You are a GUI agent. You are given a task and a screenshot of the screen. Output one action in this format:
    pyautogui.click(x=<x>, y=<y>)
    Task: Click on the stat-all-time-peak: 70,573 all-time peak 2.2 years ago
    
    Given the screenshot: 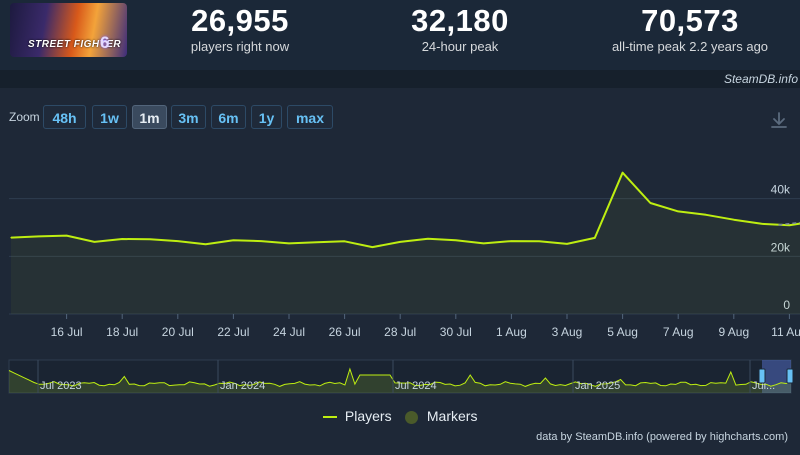 What is the action you would take?
    pyautogui.click(x=690, y=30)
    